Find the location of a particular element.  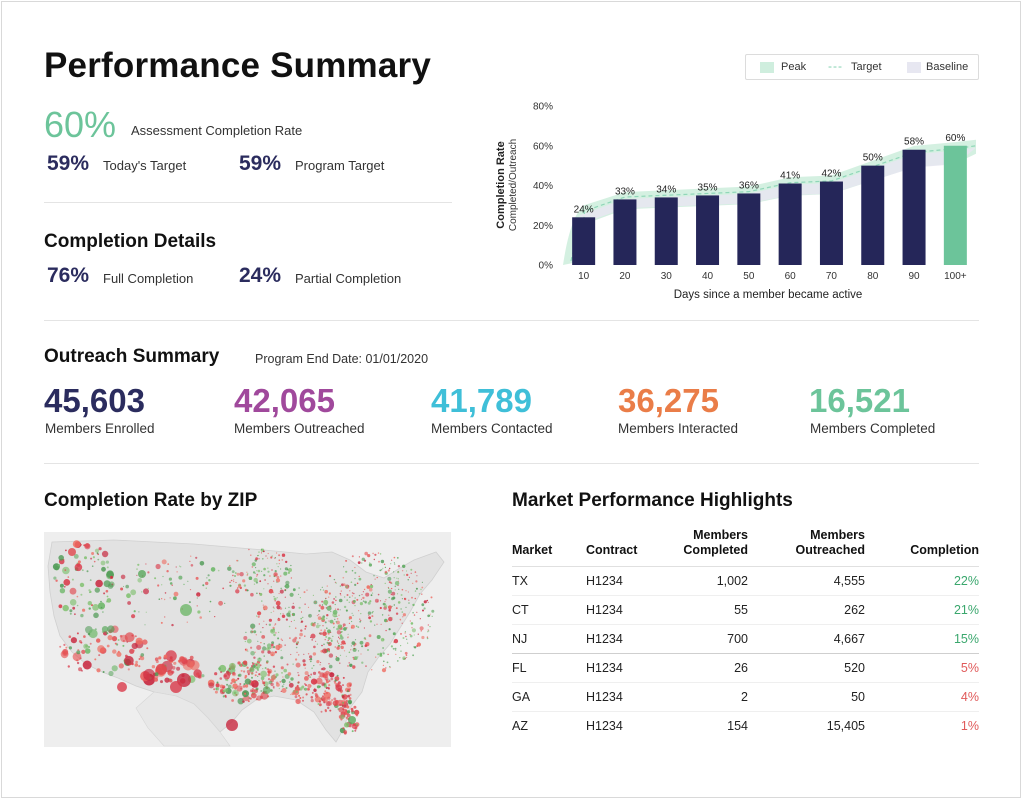

cell-contract: H1234 is located at coordinates (626, 610).